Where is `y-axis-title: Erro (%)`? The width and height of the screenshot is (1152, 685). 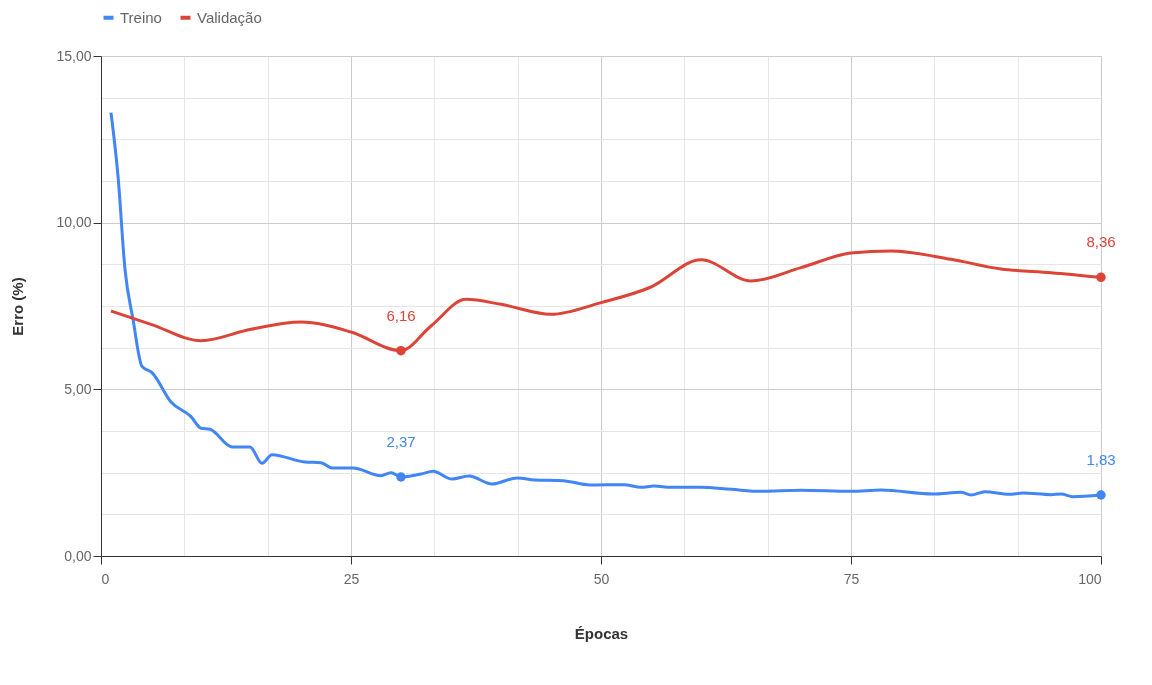
y-axis-title: Erro (%) is located at coordinates (18, 306).